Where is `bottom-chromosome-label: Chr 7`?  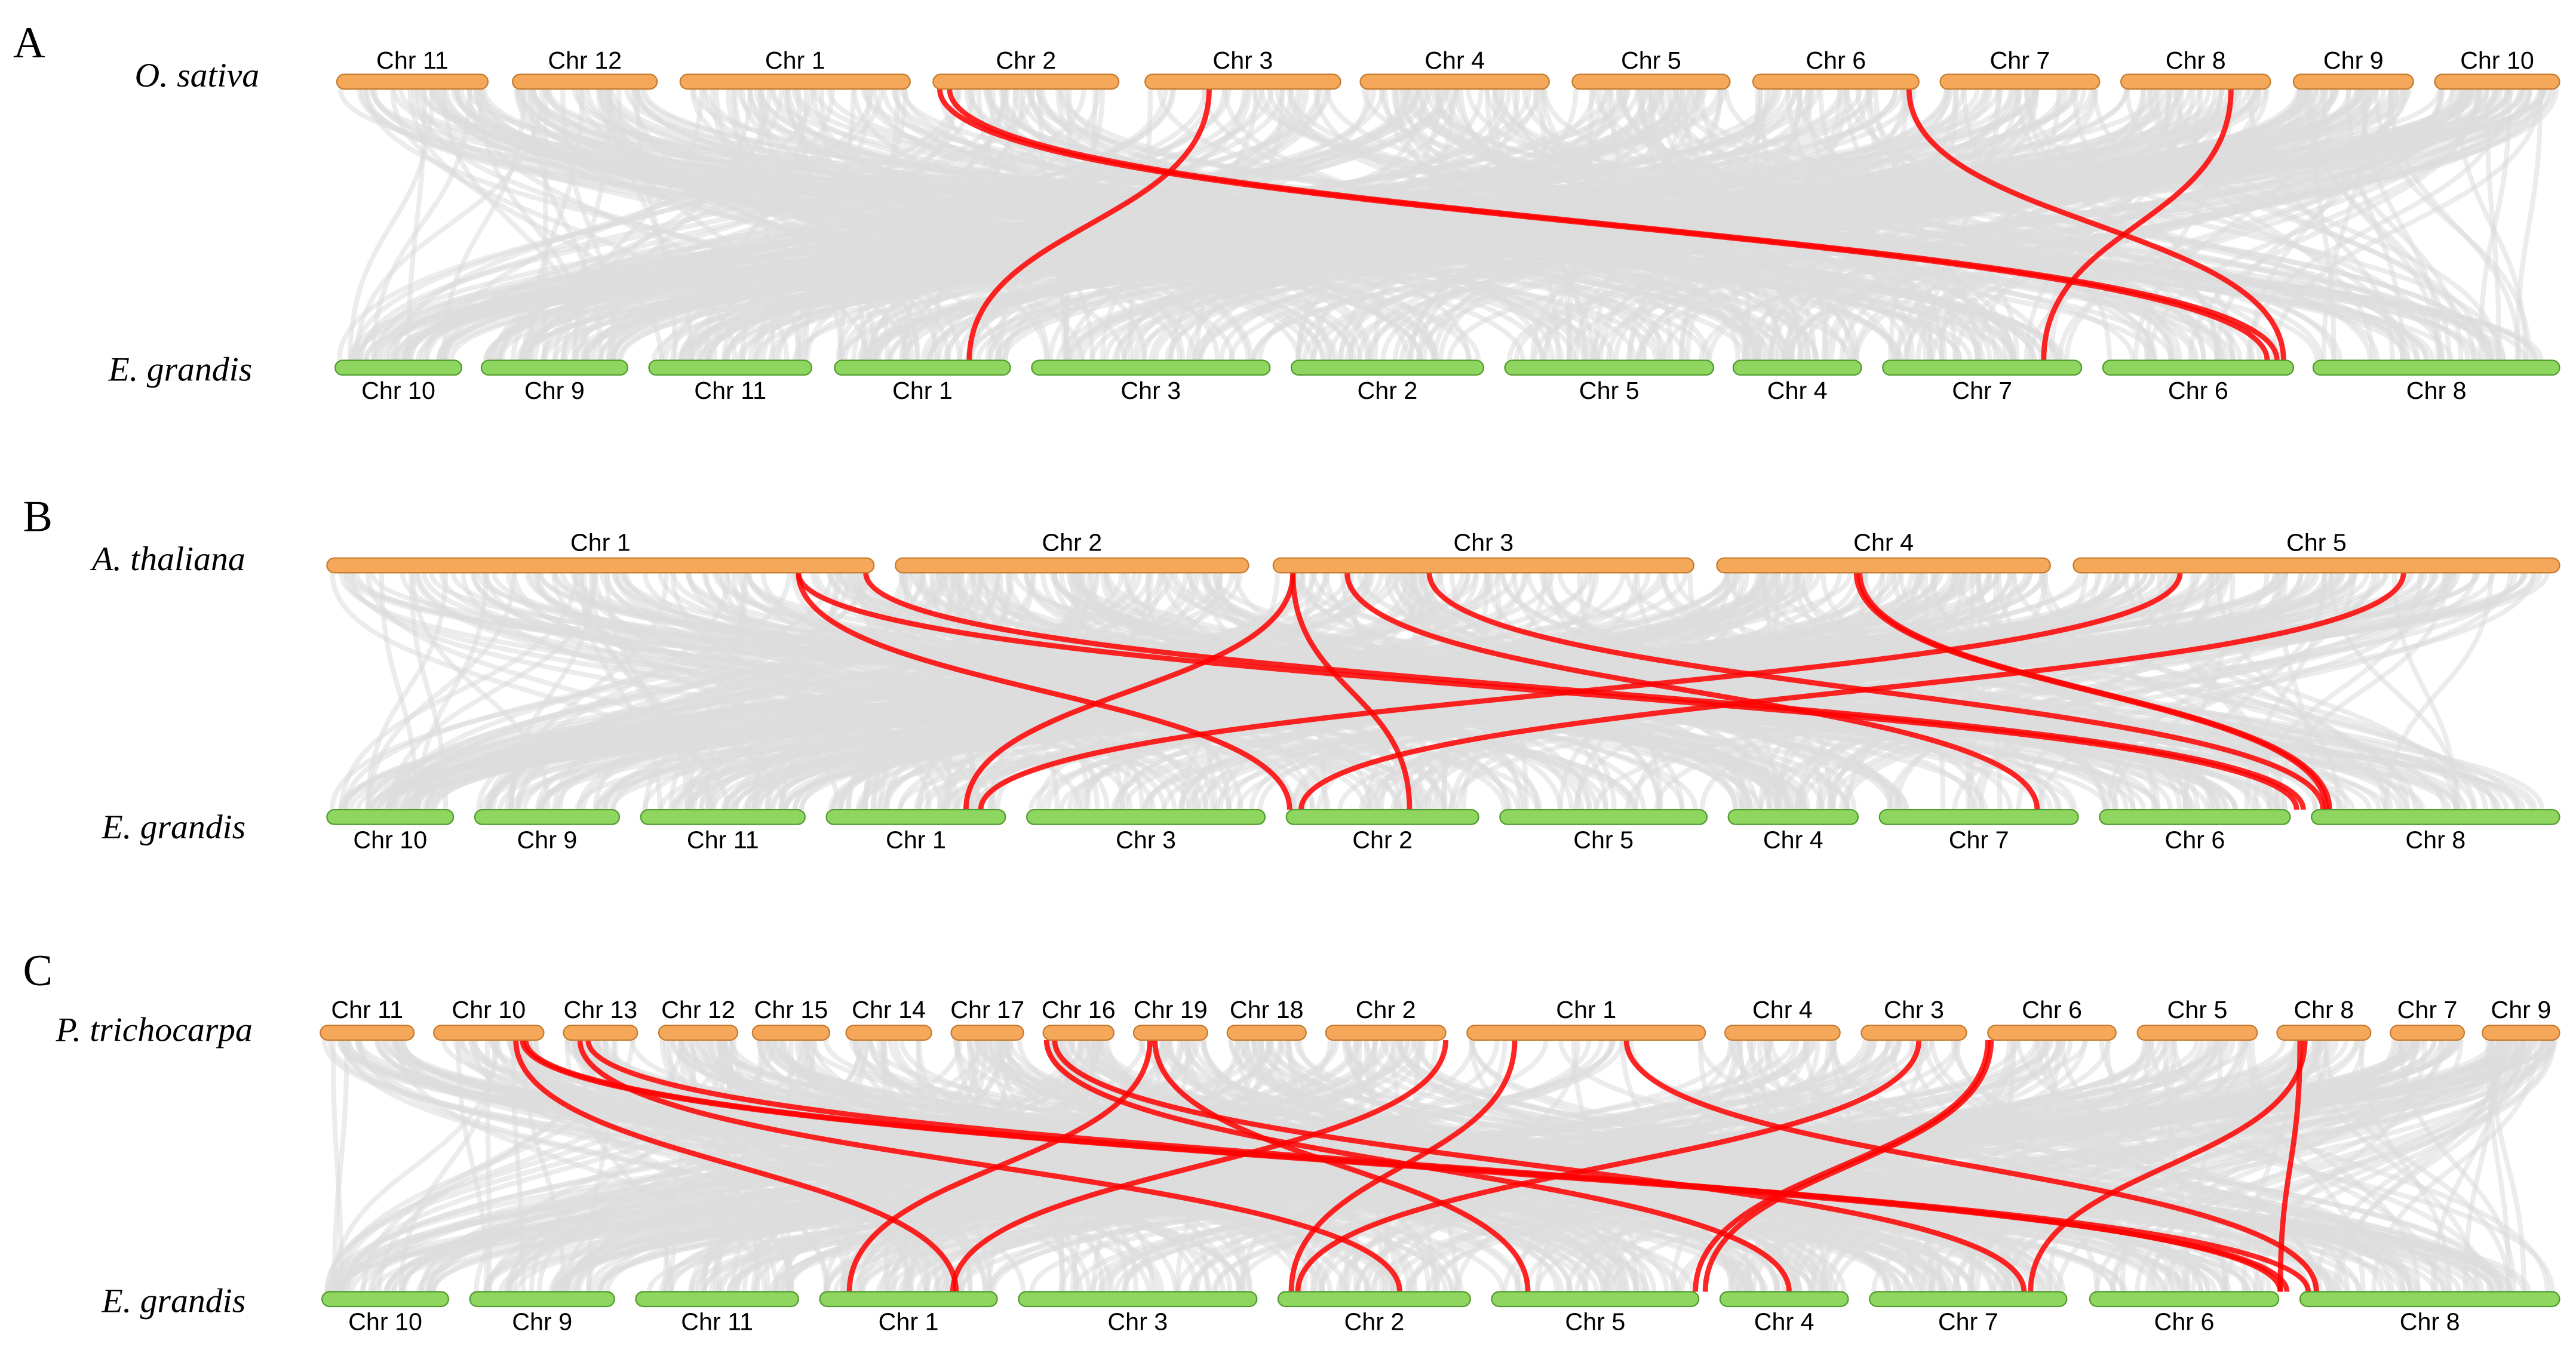
bottom-chromosome-label: Chr 7 is located at coordinates (1968, 1322).